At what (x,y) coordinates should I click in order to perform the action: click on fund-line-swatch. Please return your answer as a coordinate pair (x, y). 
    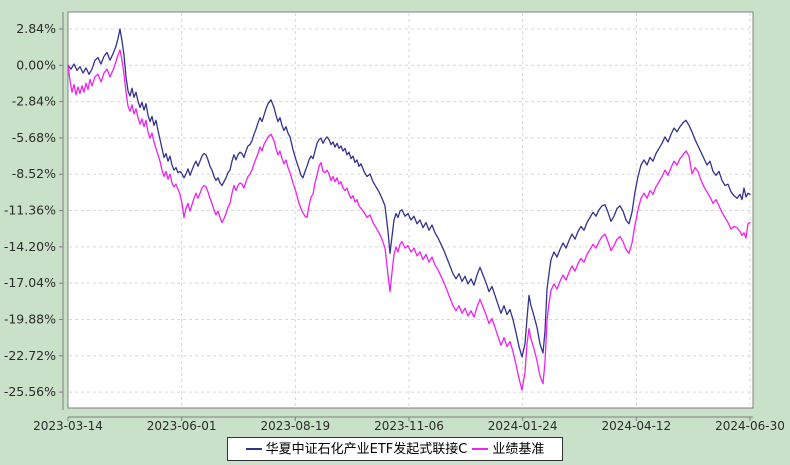
    Looking at the image, I should click on (253, 449).